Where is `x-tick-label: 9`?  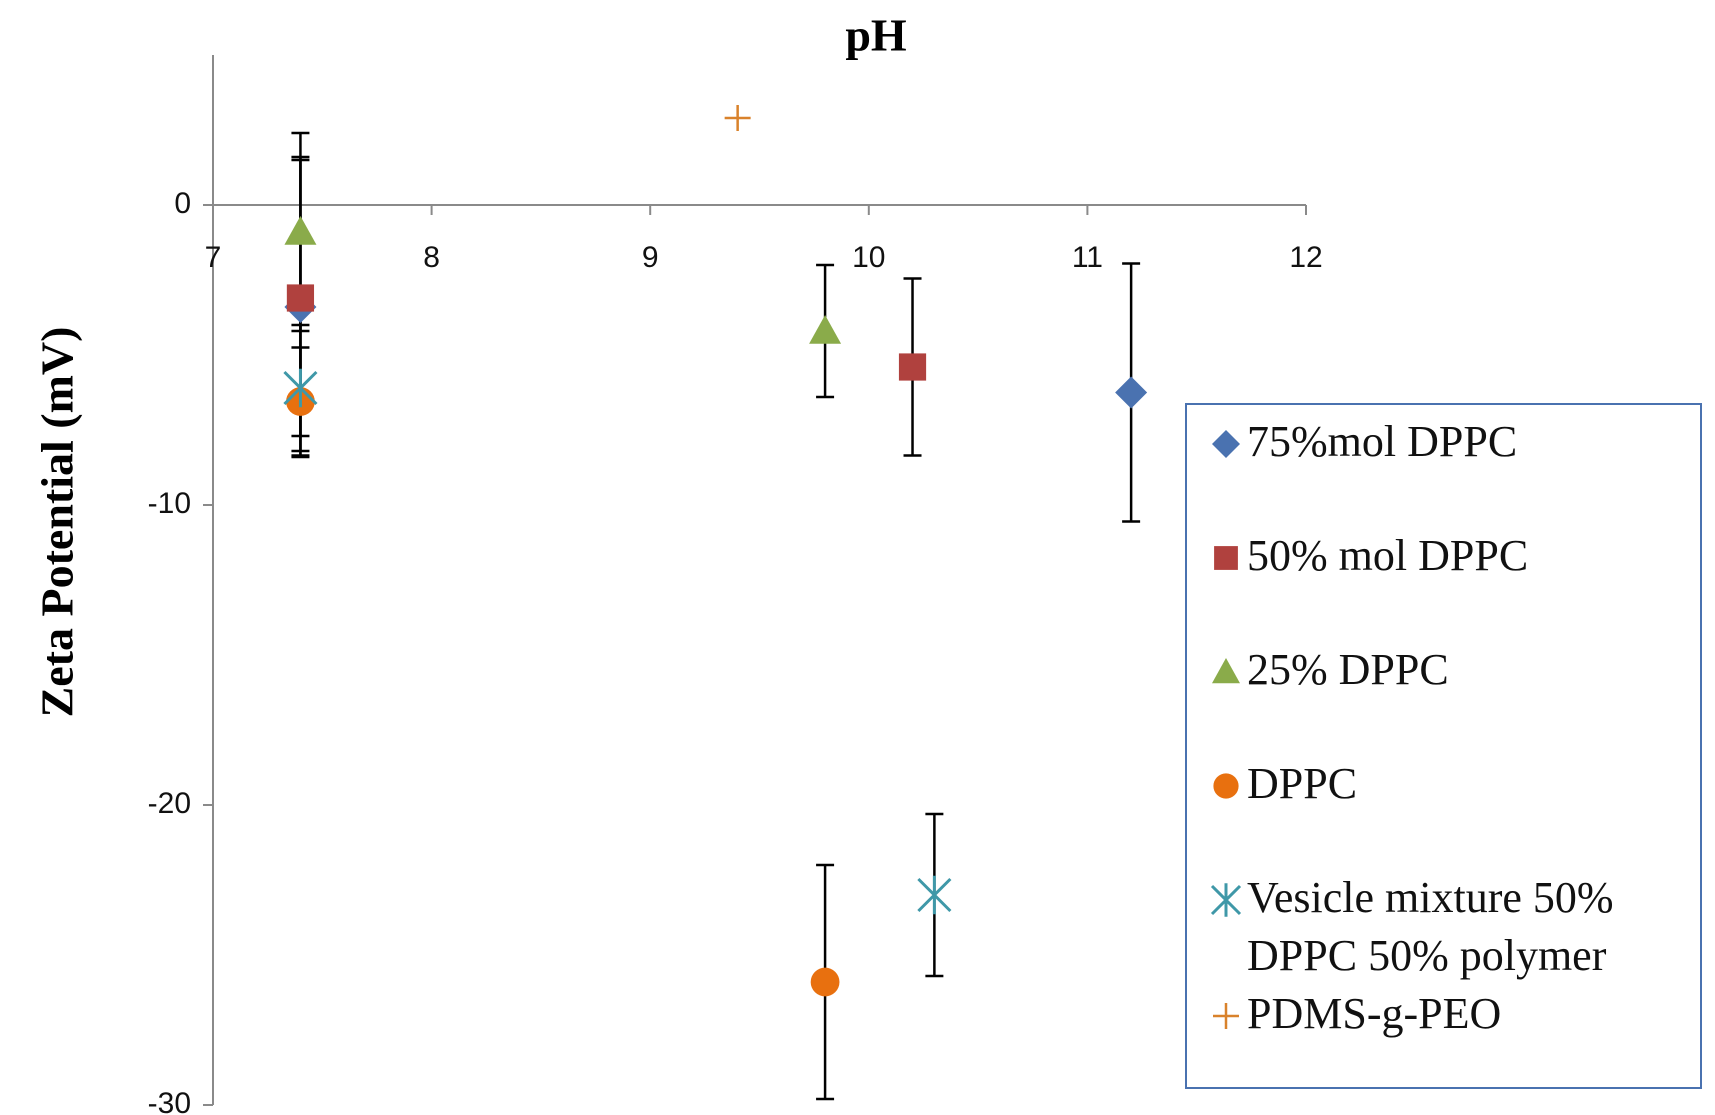 x-tick-label: 9 is located at coordinates (650, 257).